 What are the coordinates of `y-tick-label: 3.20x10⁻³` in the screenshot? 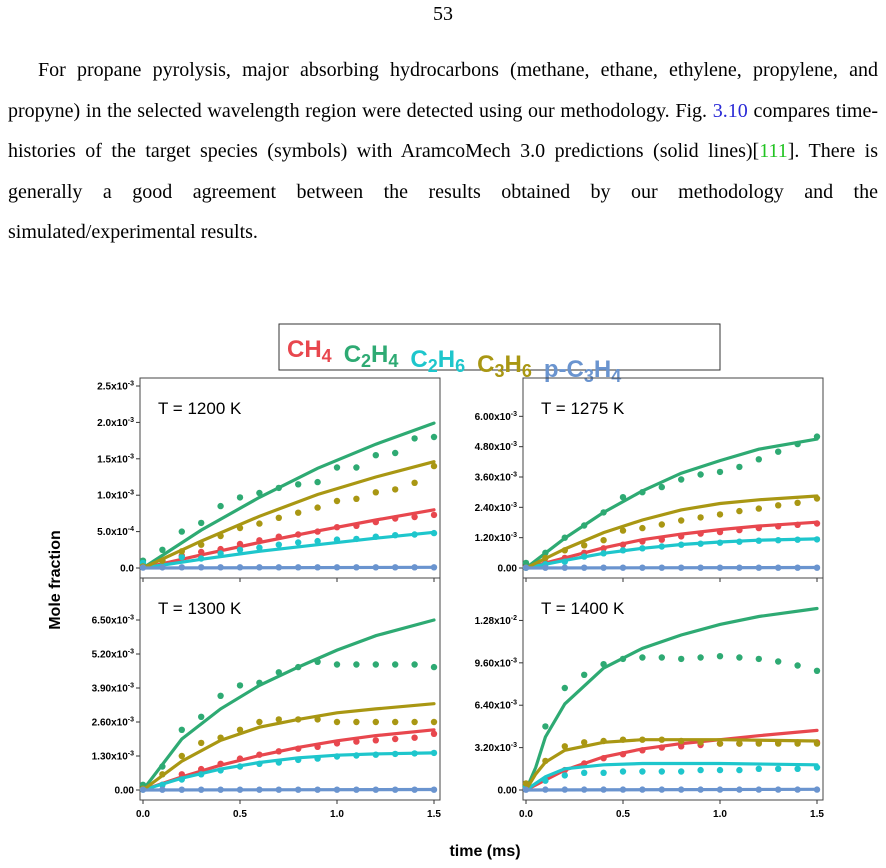 It's located at (496, 748).